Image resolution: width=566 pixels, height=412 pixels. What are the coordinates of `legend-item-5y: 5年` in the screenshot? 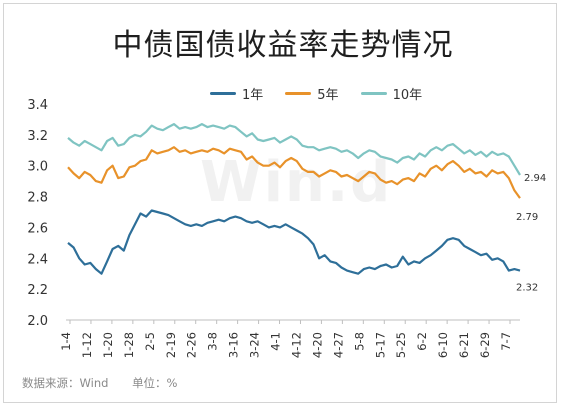 It's located at (312, 93).